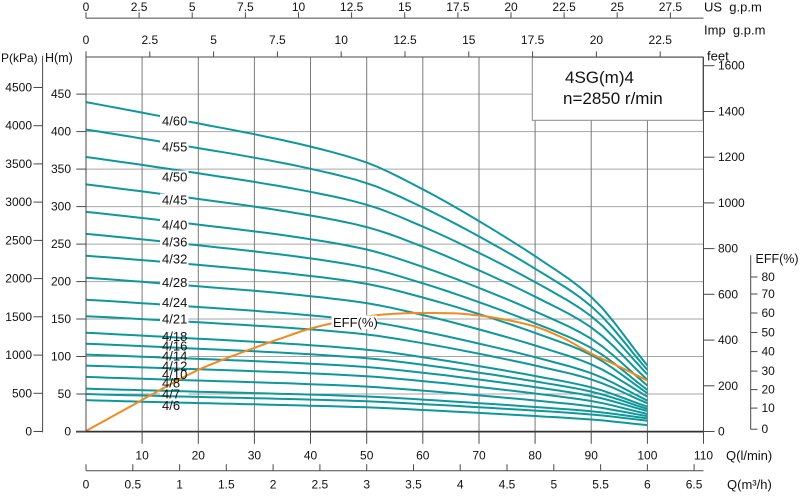 The height and width of the screenshot is (500, 800). I want to click on svg-text: 27.5, so click(671, 7).